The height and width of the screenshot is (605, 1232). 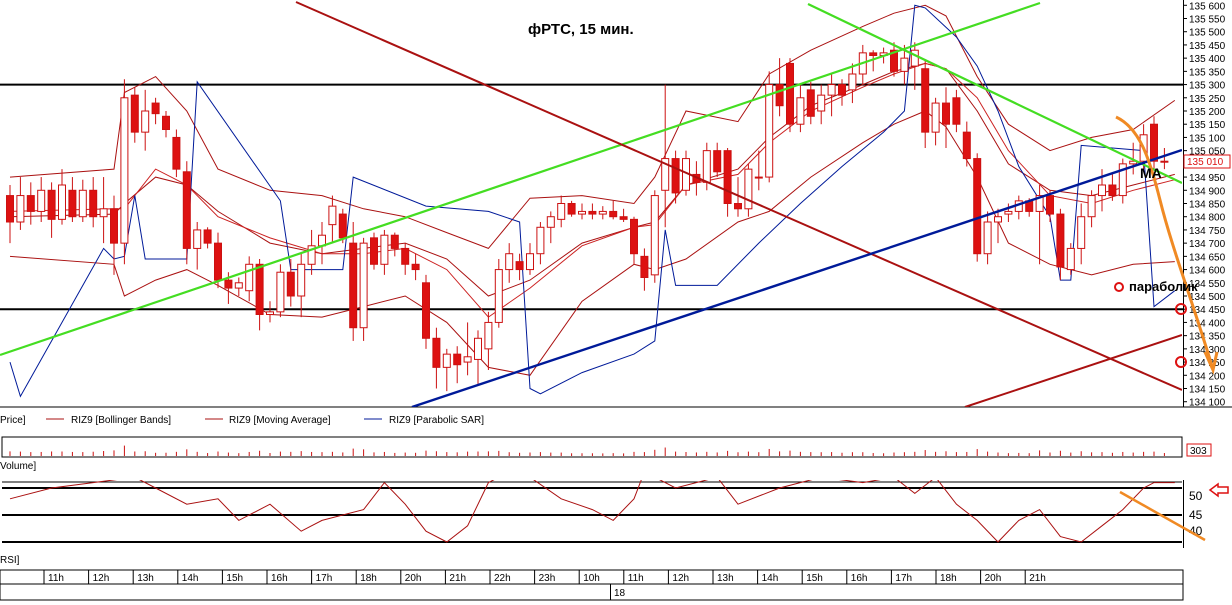 What do you see at coordinates (121, 420) in the screenshot?
I see `legend-bollinger: RIZ9 [Bollinger Bands]` at bounding box center [121, 420].